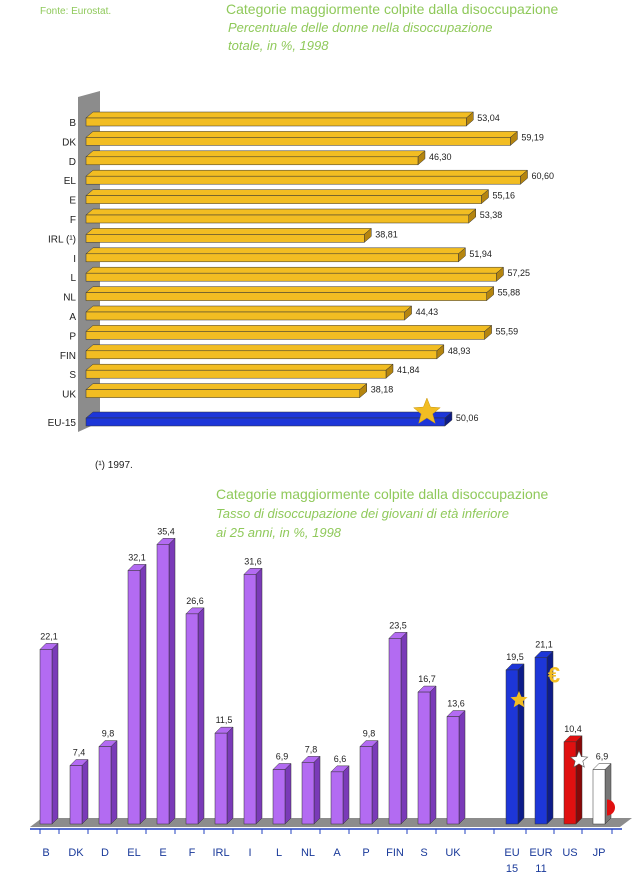  What do you see at coordinates (69, 142) in the screenshot?
I see `chart1-category-label: DK` at bounding box center [69, 142].